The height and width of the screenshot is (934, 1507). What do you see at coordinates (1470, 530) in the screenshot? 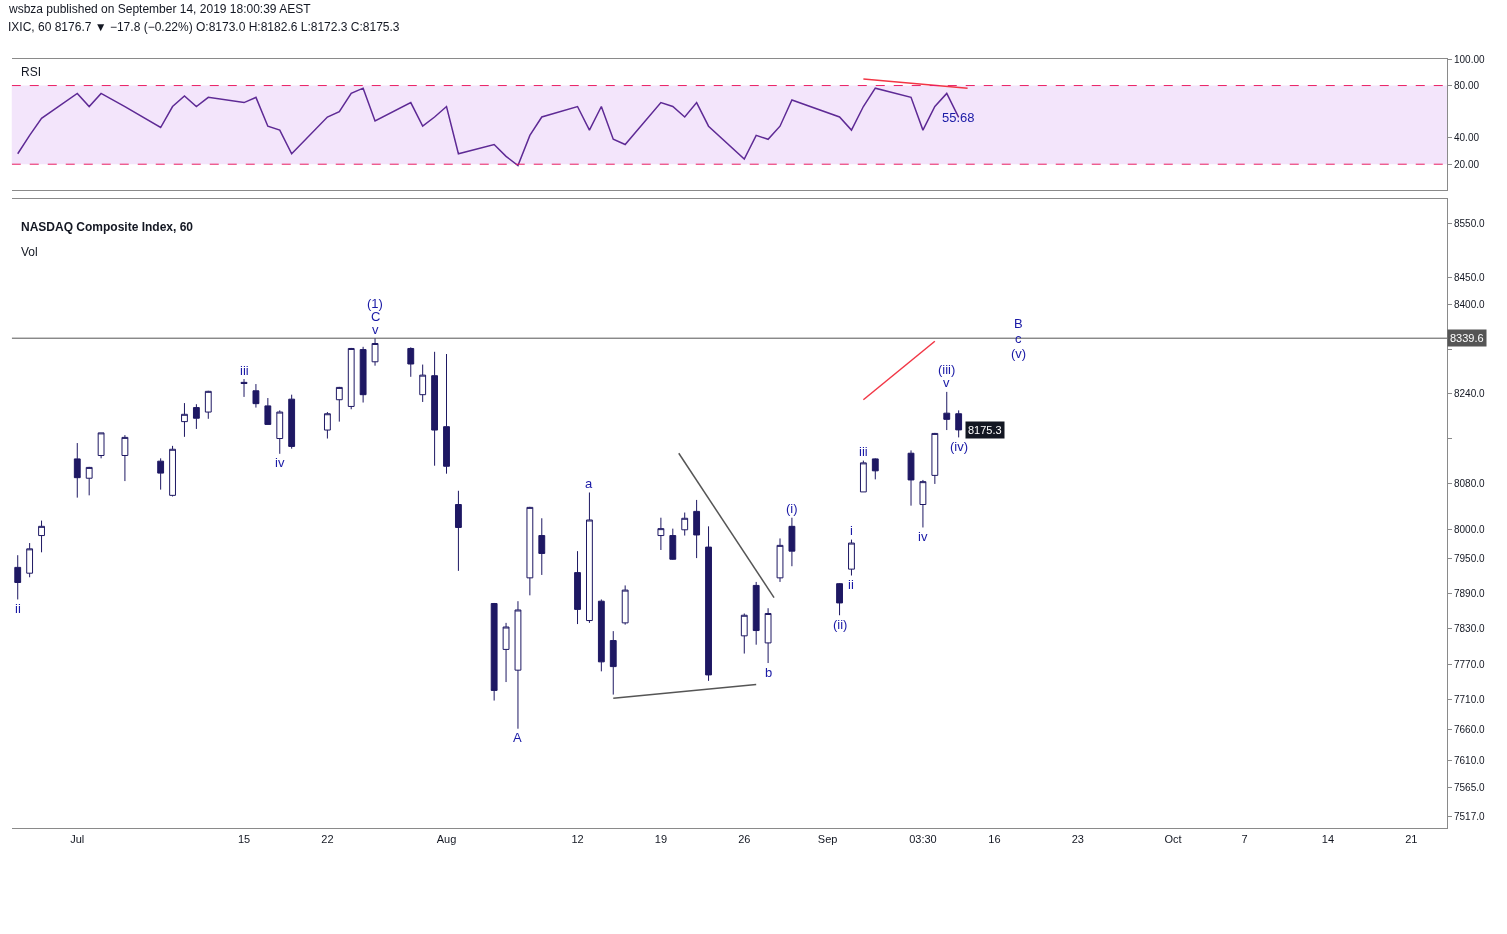
I see `y-tick-label: 8000.0` at bounding box center [1470, 530].